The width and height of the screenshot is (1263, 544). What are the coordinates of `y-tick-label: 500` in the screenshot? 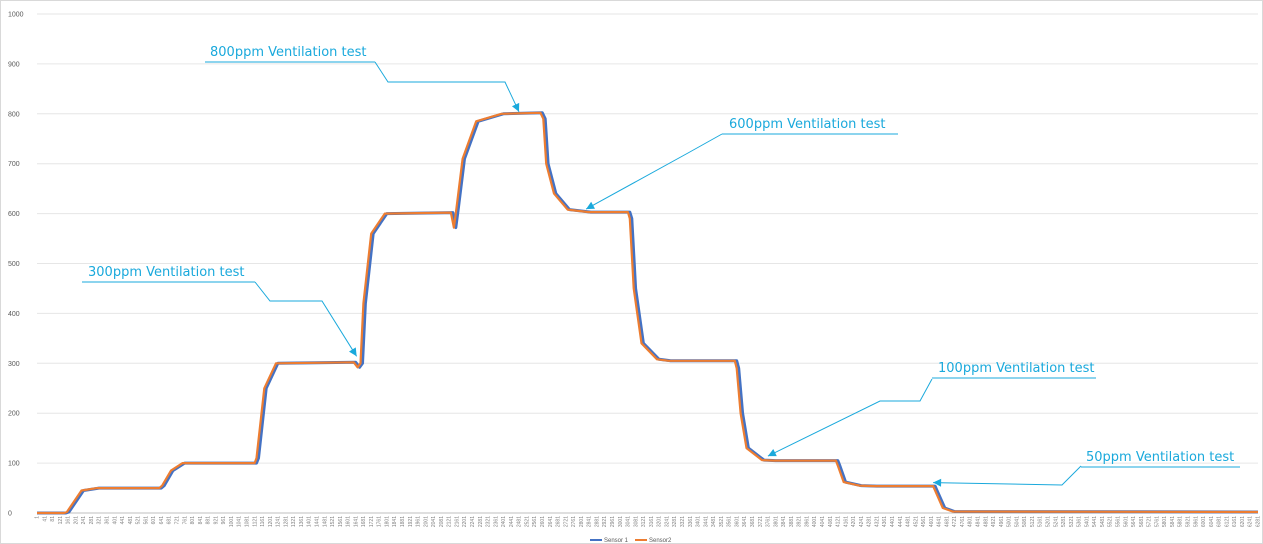 It's located at (14, 264).